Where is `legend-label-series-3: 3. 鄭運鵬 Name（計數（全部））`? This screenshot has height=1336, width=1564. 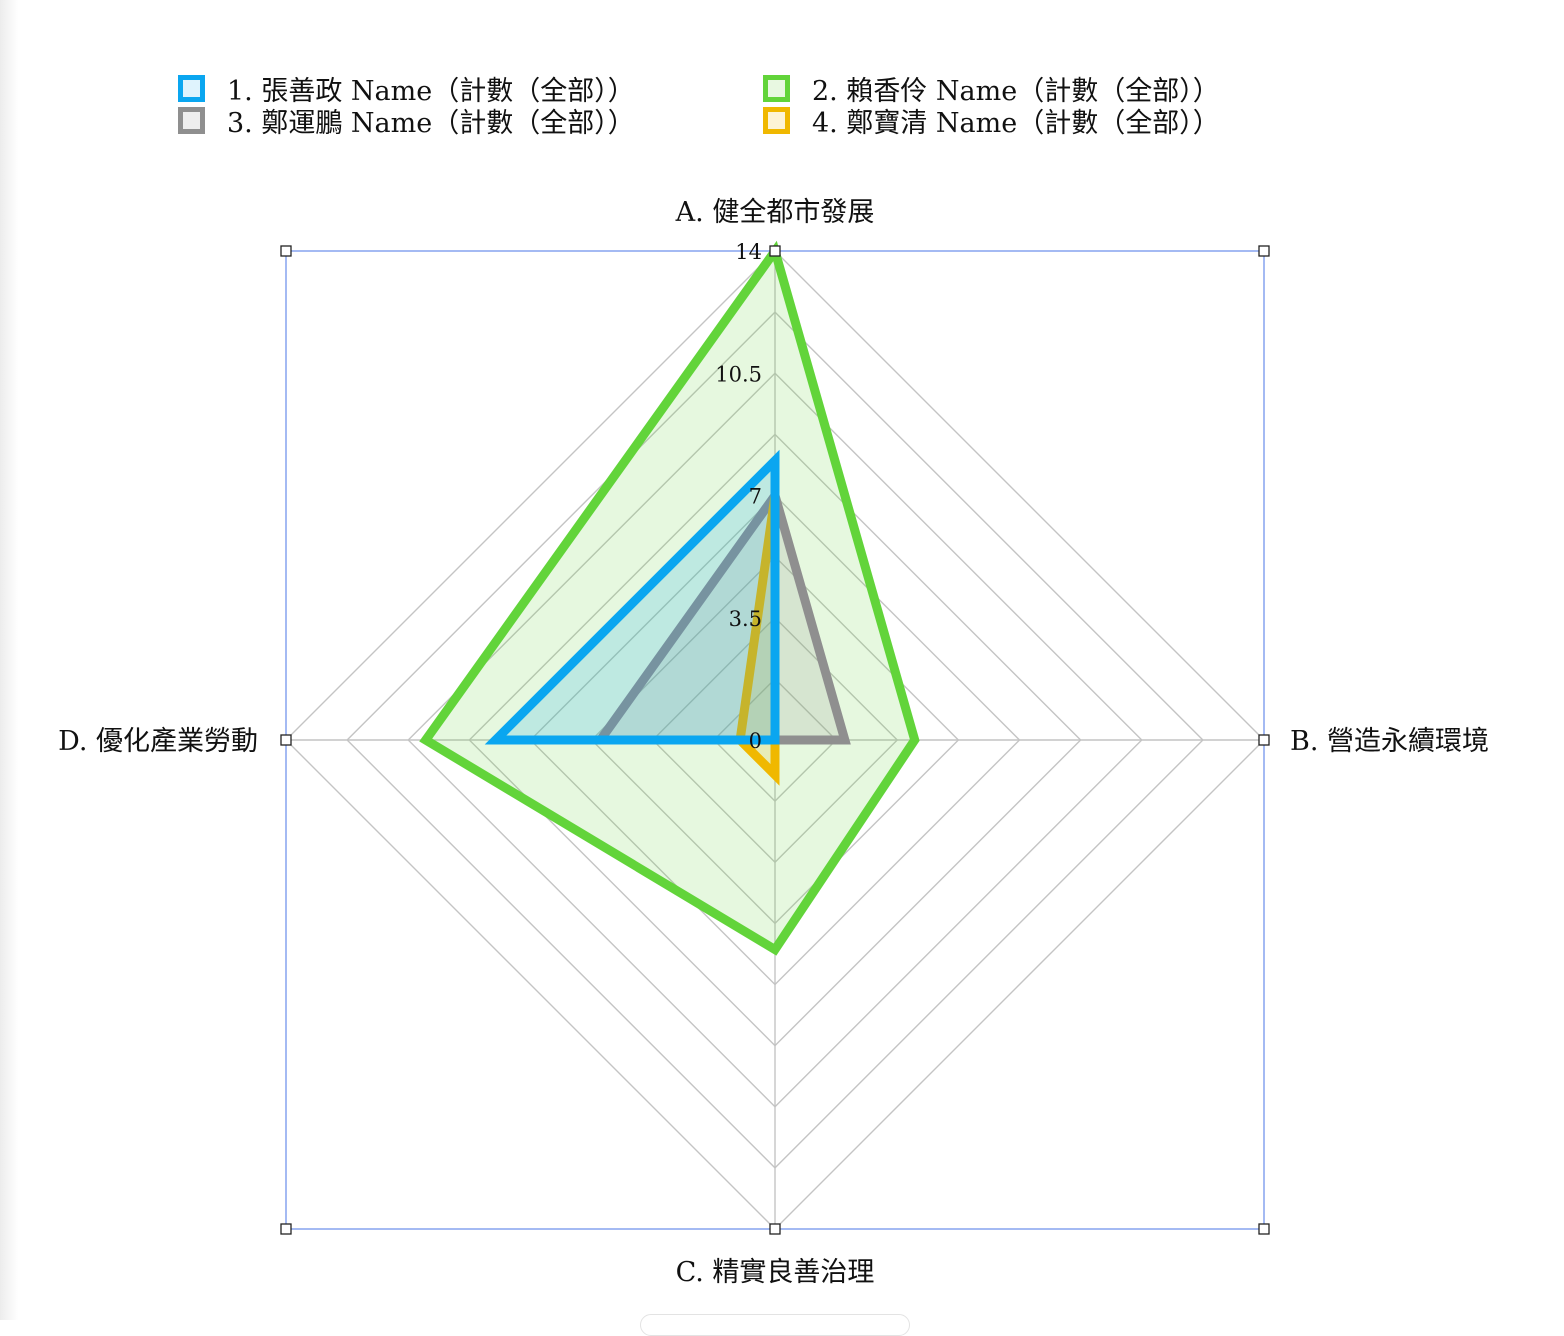 legend-label-series-3: 3. 鄭運鵬 Name（計數（全部）） is located at coordinates (431, 123).